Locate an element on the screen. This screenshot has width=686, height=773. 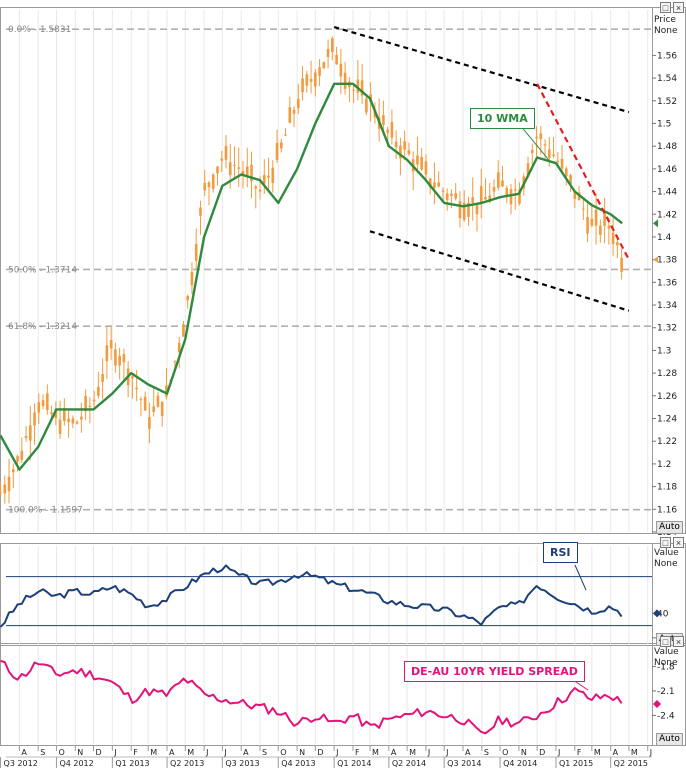
price-ytick-label: 1.52 is located at coordinates (667, 102).